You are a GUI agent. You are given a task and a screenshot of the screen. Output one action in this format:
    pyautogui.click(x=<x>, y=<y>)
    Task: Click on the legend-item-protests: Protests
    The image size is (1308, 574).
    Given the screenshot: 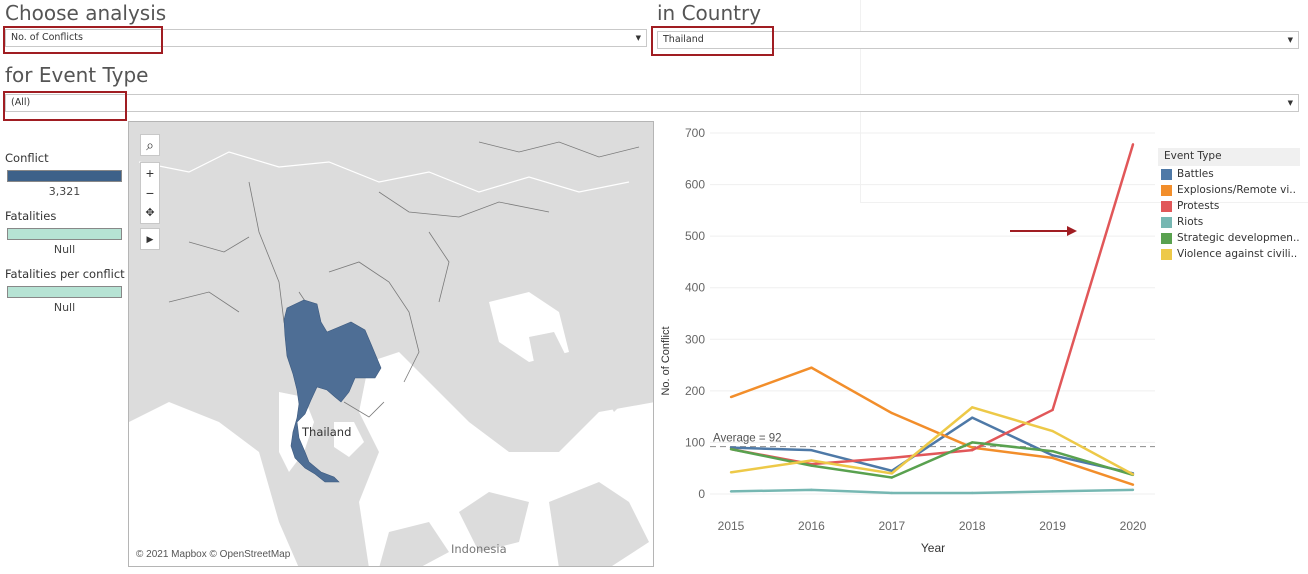 What is the action you would take?
    pyautogui.click(x=1229, y=206)
    